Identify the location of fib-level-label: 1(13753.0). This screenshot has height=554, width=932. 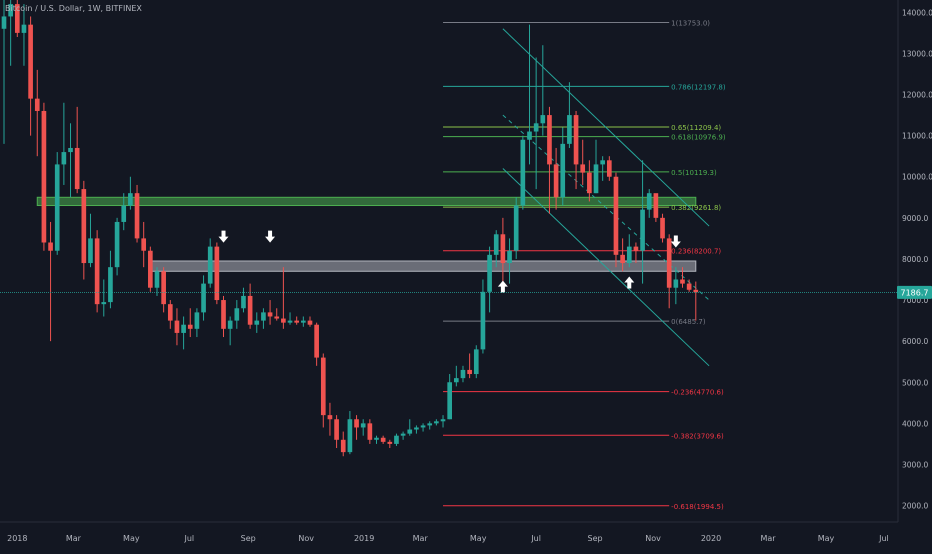
(690, 23).